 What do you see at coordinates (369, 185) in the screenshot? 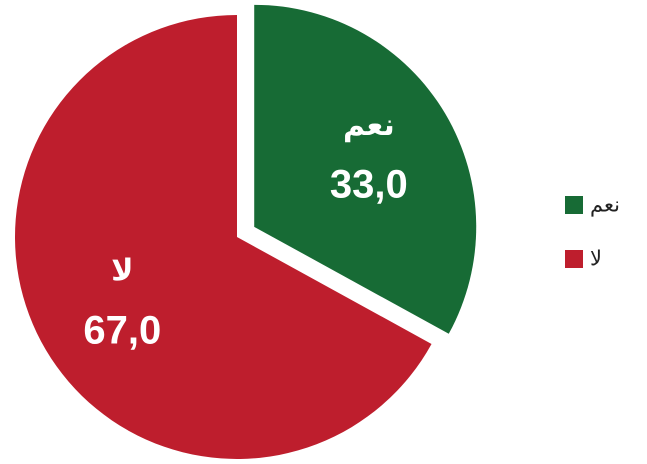
I see `slice-value-label: 33,0` at bounding box center [369, 185].